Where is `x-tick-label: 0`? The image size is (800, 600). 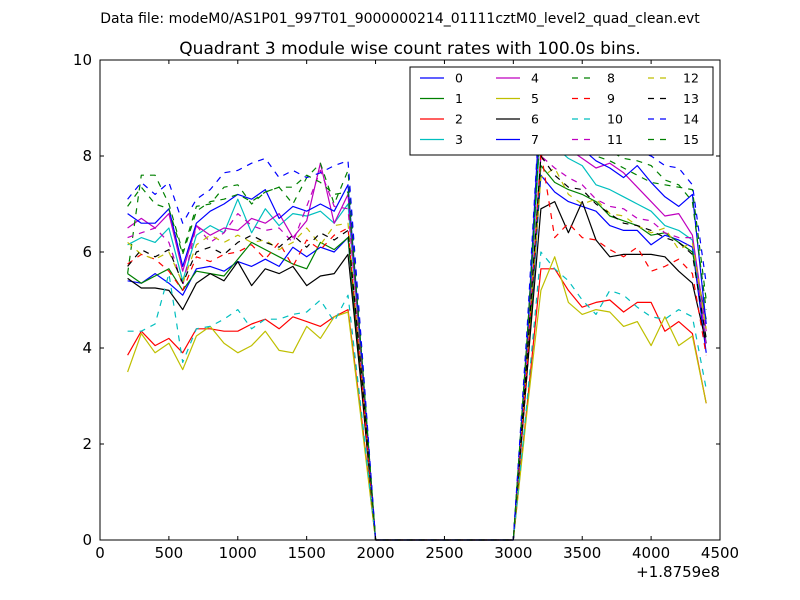
x-tick-label: 0 is located at coordinates (100, 553).